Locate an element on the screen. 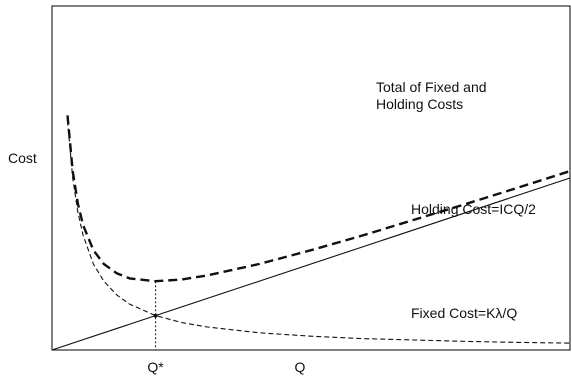 This screenshot has height=381, width=572. optimum-intersection-point is located at coordinates (155, 315).